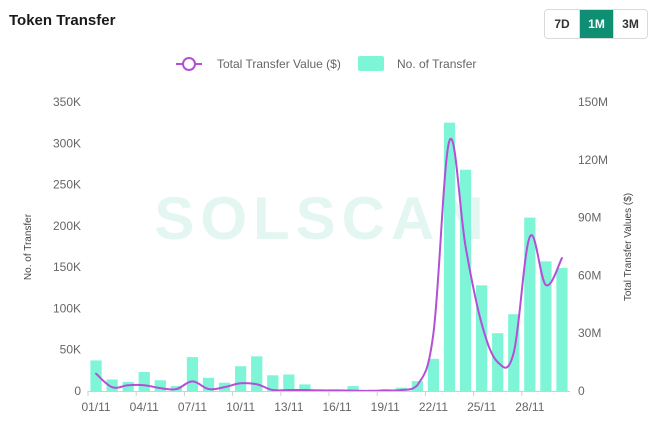 The width and height of the screenshot is (659, 431). Describe the element at coordinates (628, 247) in the screenshot. I see `y-right-axis-title: Total Transfer Values ($)` at that location.